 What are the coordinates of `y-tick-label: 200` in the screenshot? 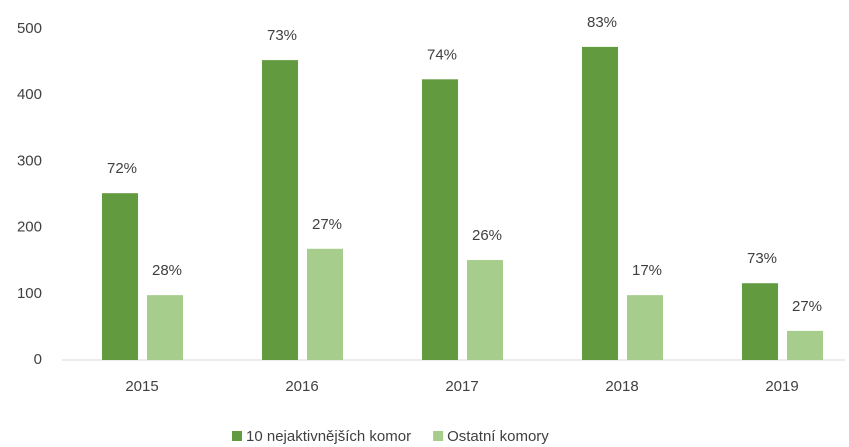 It's located at (29, 227).